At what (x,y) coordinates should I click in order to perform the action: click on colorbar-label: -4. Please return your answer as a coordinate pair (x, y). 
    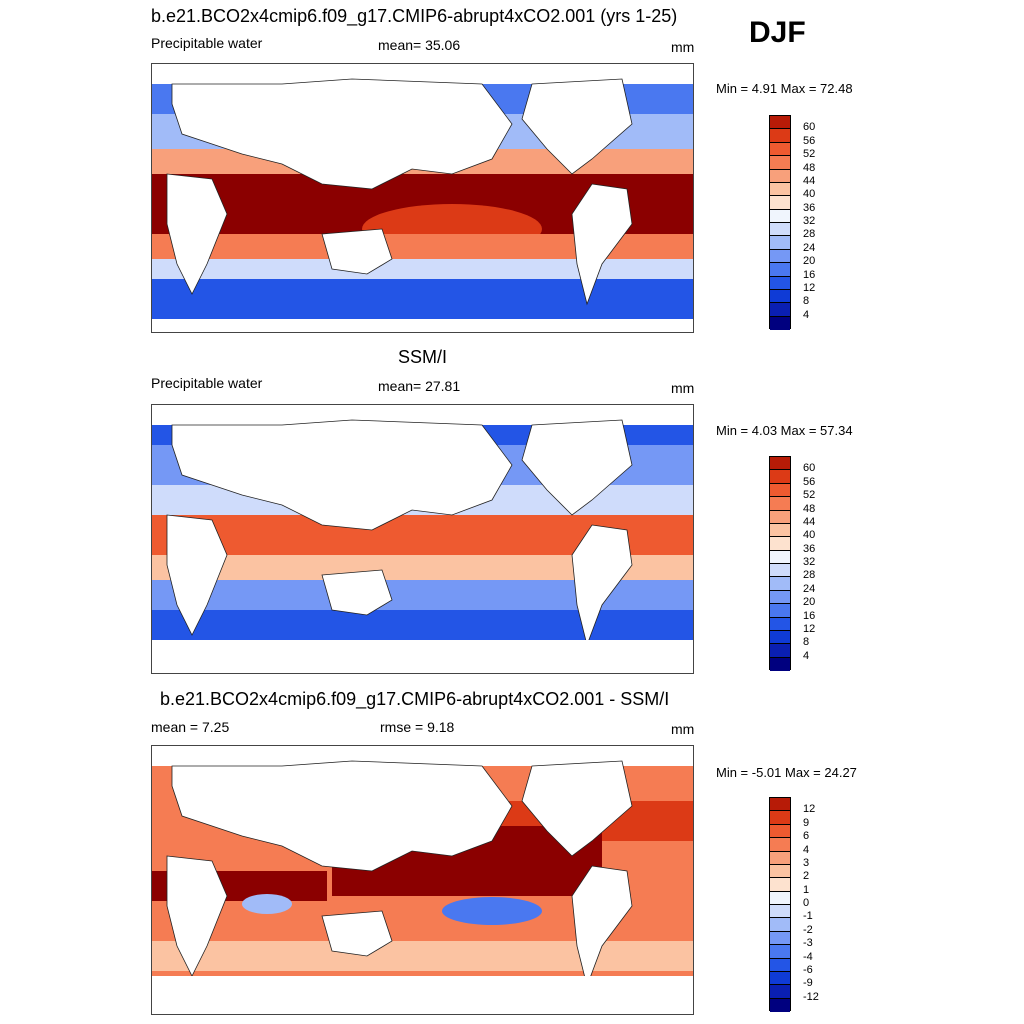
    Looking at the image, I should click on (808, 956).